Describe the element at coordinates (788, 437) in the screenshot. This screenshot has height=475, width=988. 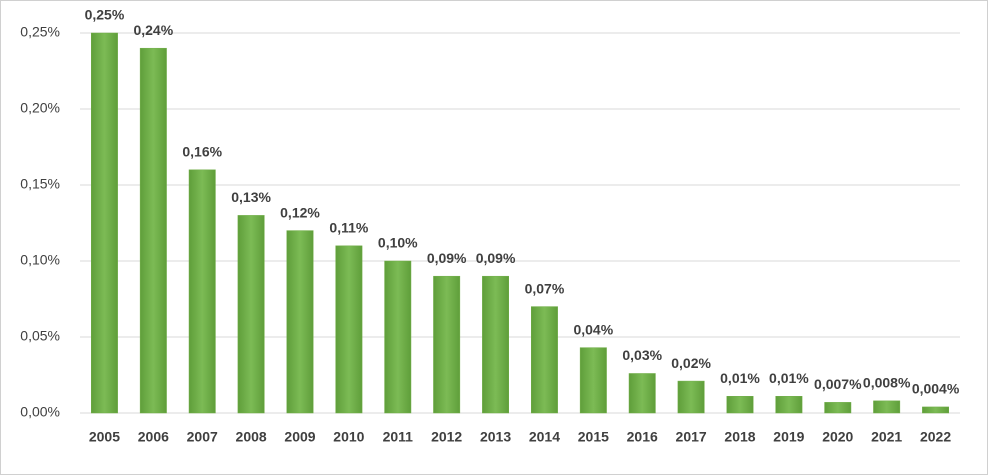
I see `x-tick-label: 2019` at that location.